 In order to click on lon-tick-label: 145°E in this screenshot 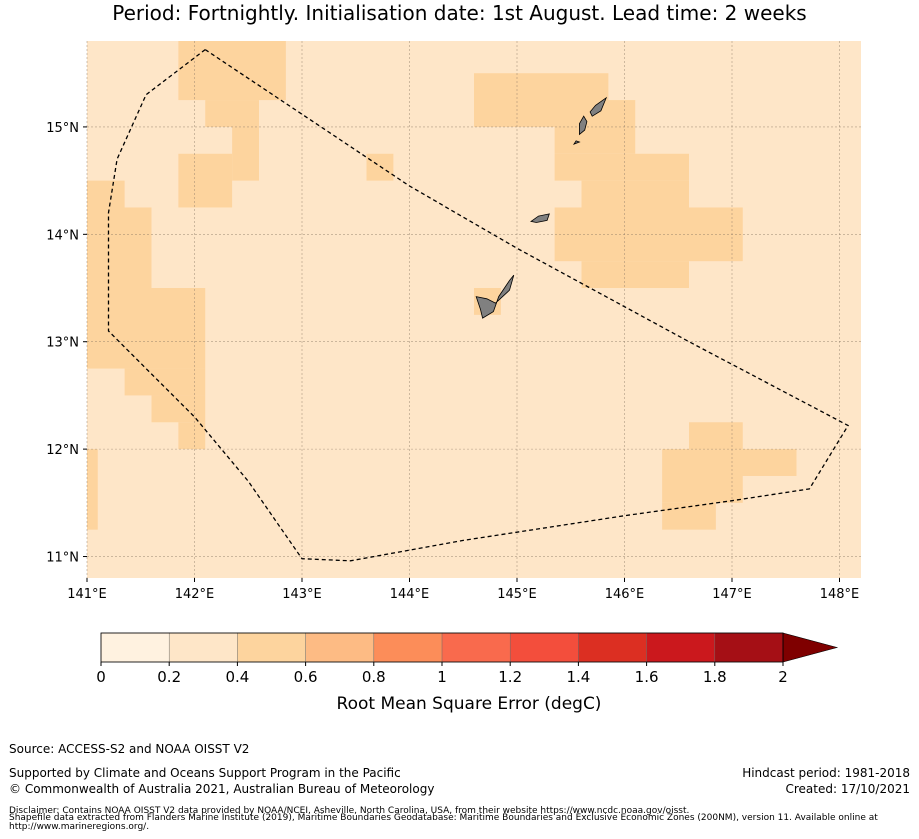, I will do `click(517, 594)`.